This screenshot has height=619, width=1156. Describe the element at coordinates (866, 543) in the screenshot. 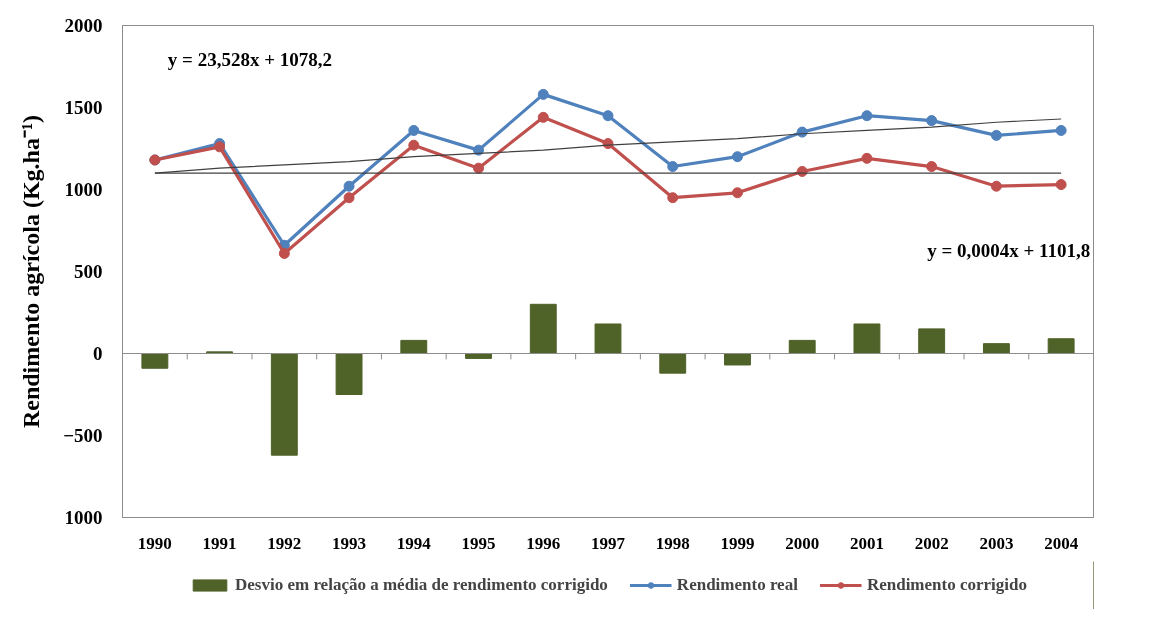

I see `x-tick-label: 2001` at that location.